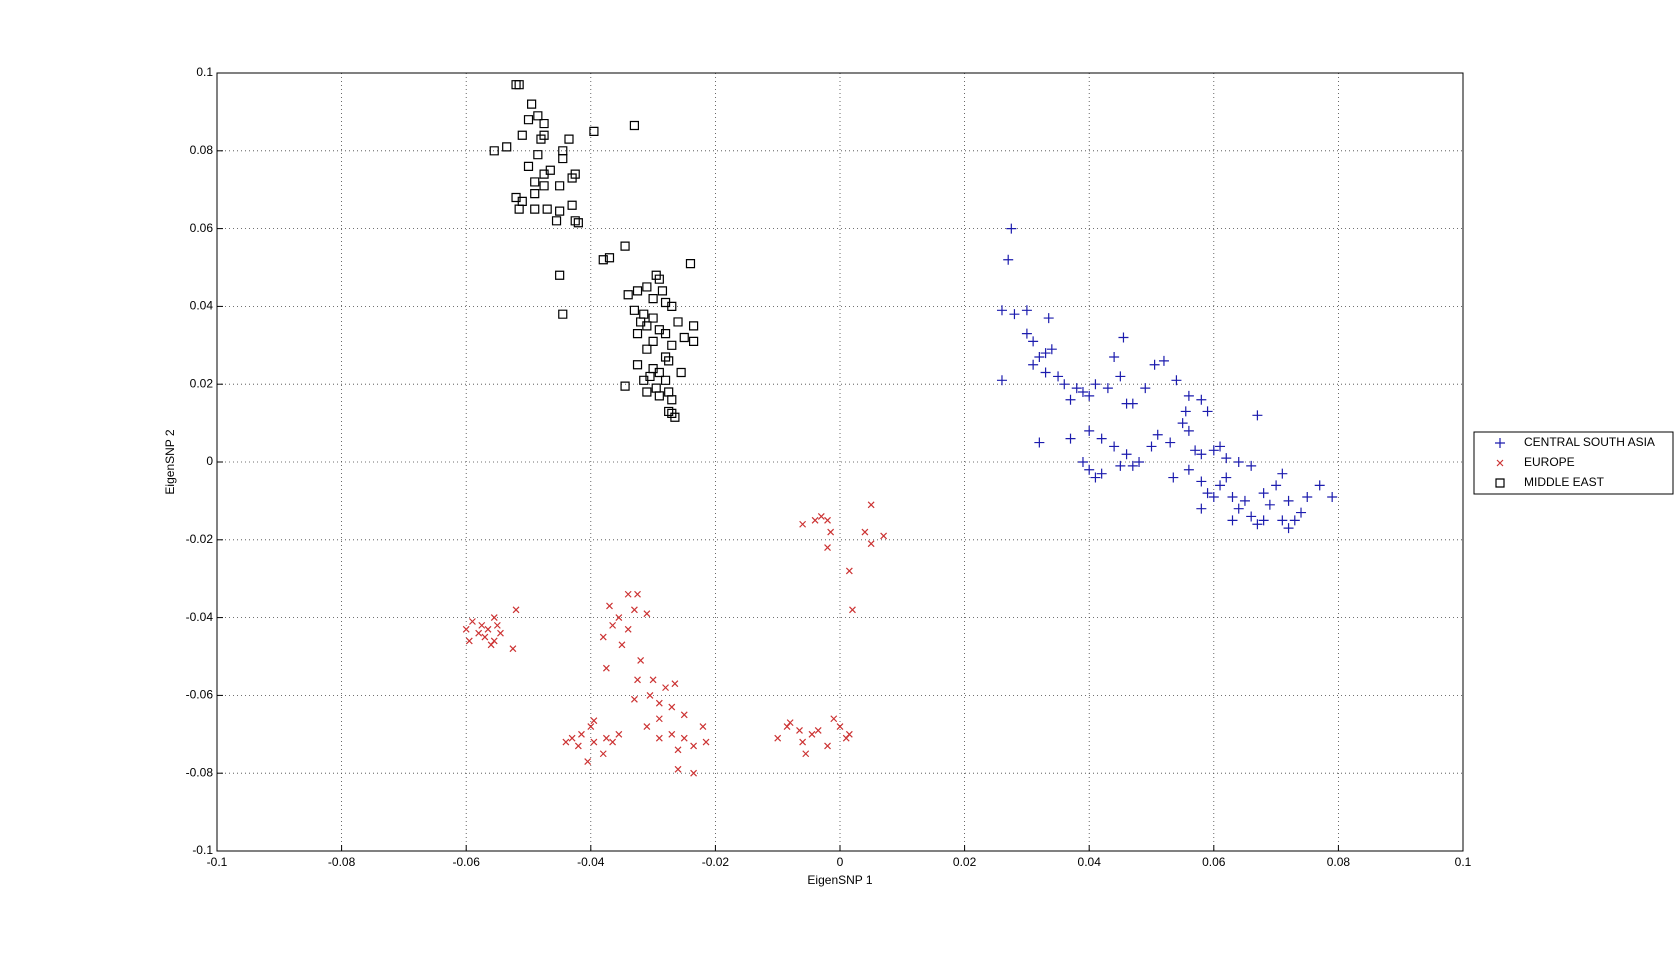 Image resolution: width=1679 pixels, height=957 pixels. Describe the element at coordinates (202, 383) in the screenshot. I see `y-tick-label: 0.02` at that location.